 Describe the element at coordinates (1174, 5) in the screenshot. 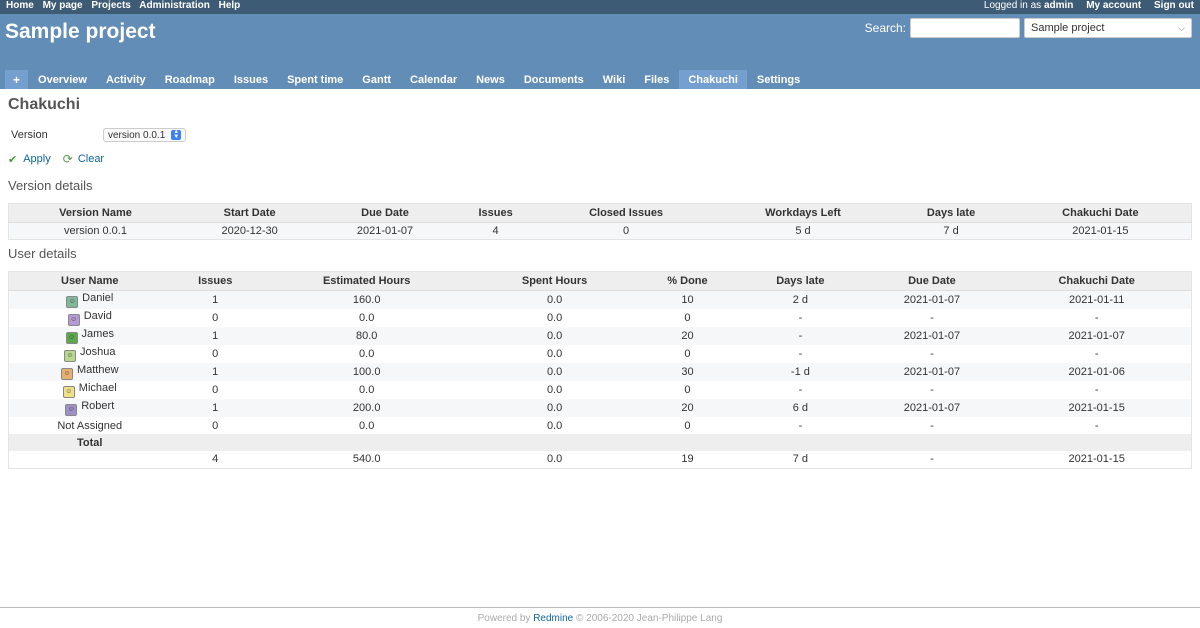

I see `sign-out-link: Sign out` at that location.